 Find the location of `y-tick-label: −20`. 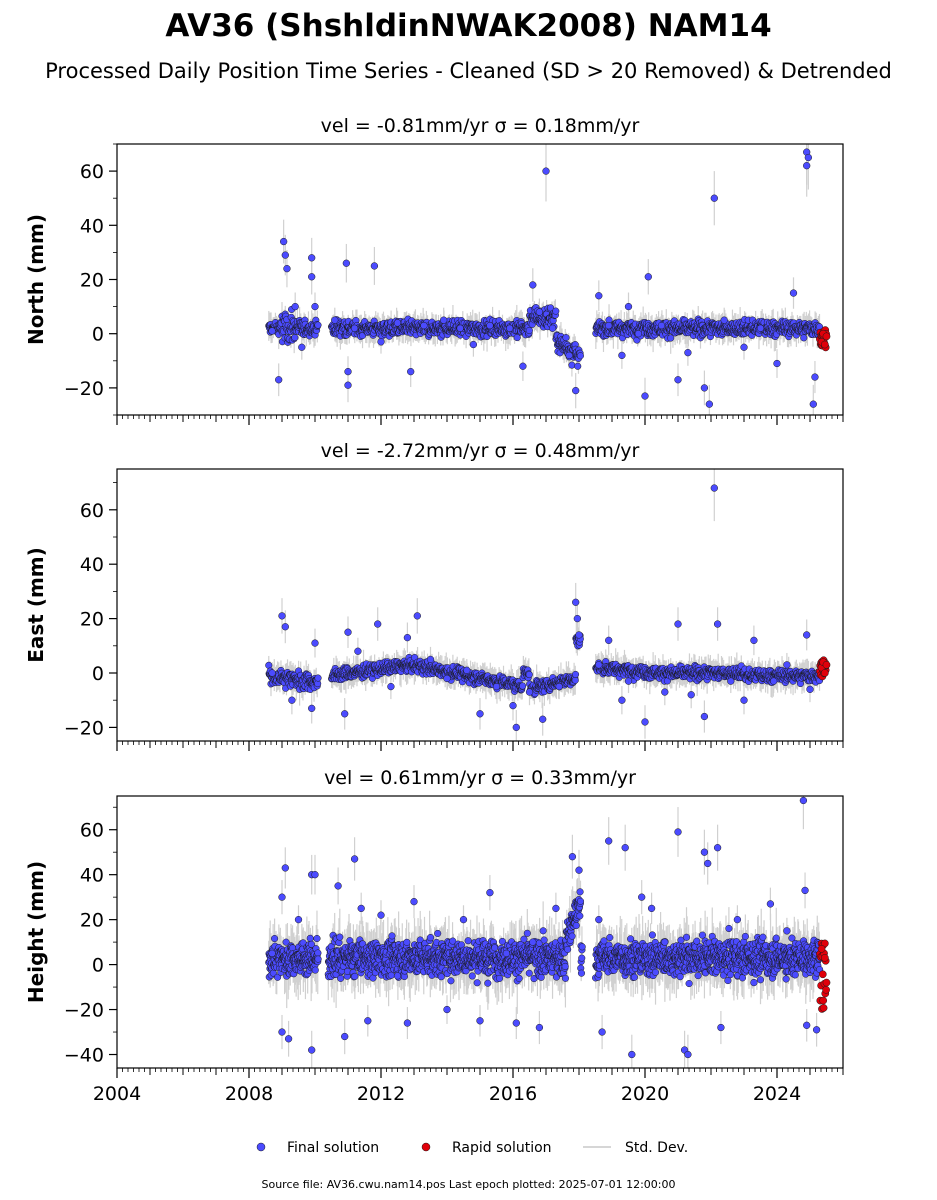

y-tick-label: −20 is located at coordinates (84, 389).